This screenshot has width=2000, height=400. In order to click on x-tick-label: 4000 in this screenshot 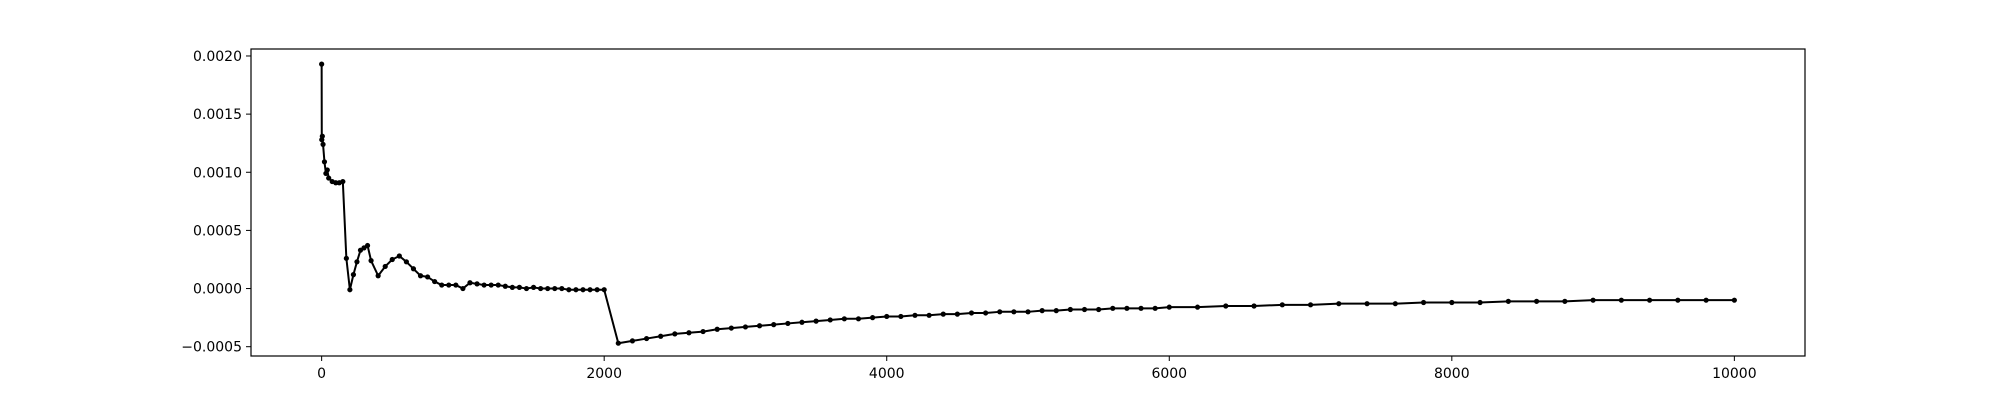, I will do `click(887, 374)`.